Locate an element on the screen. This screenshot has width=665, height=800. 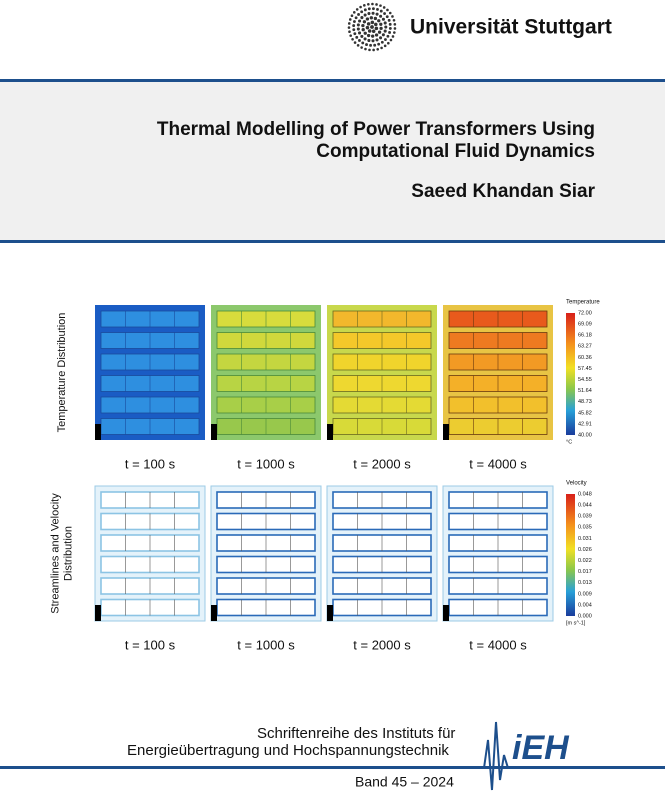
colorbar-tick: 40.00 is located at coordinates (585, 435).